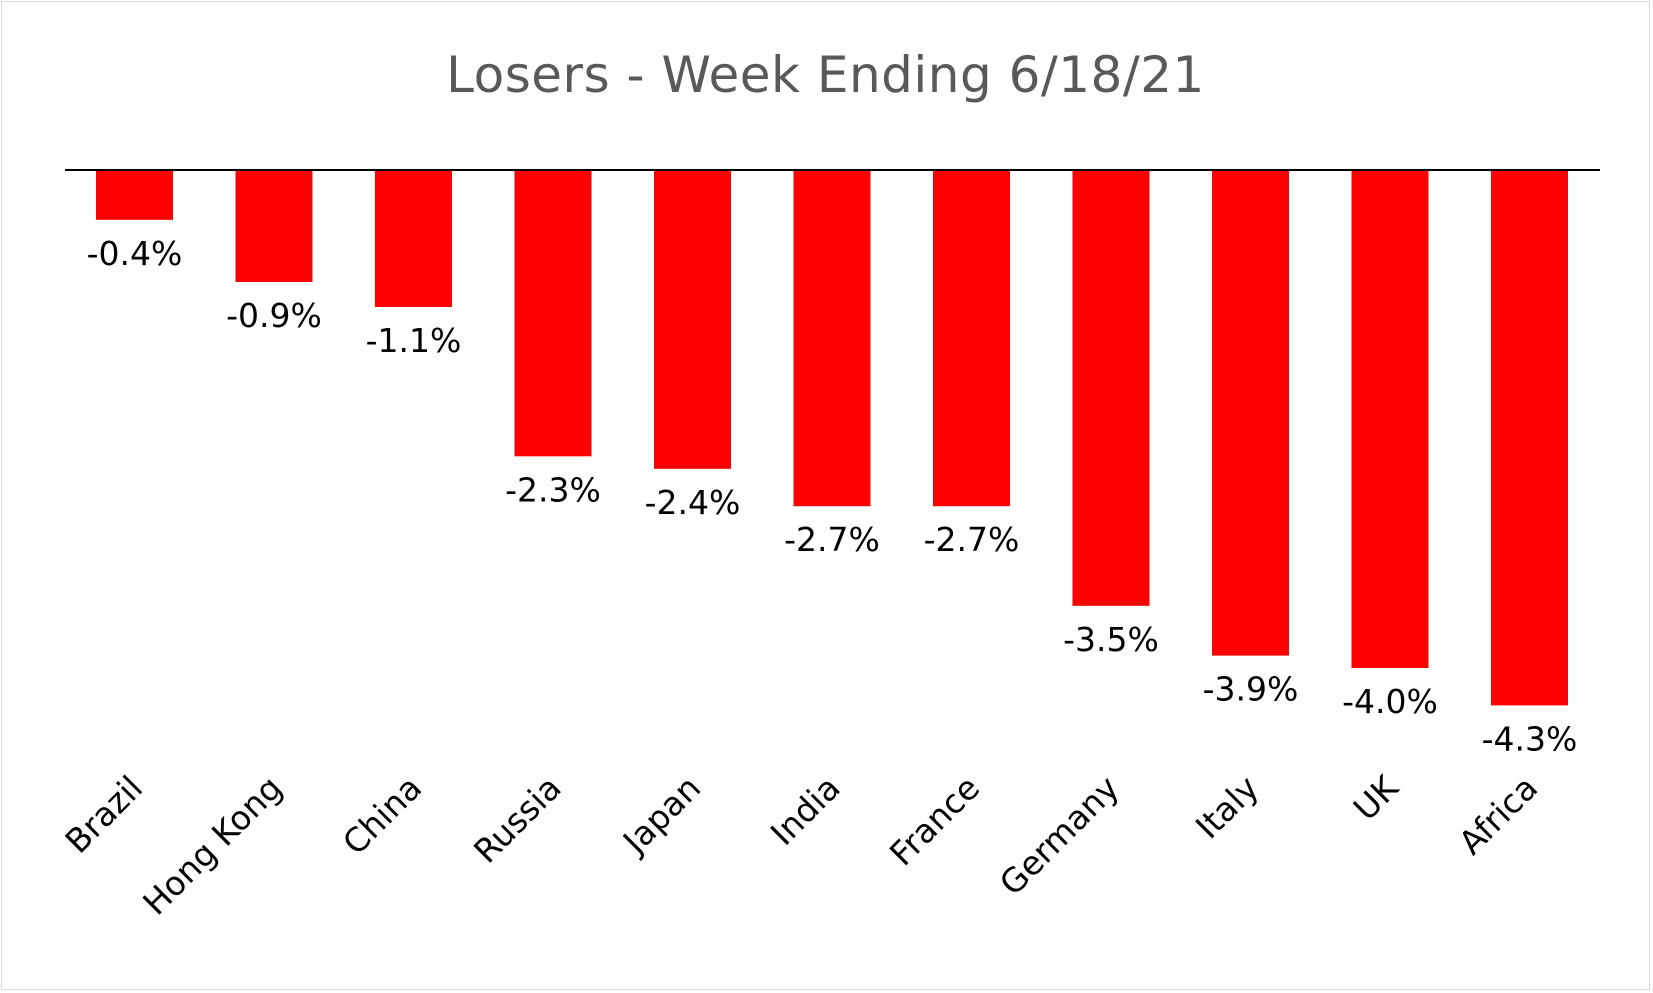 The width and height of the screenshot is (1653, 993). What do you see at coordinates (517, 819) in the screenshot?
I see `category-label: Russia` at bounding box center [517, 819].